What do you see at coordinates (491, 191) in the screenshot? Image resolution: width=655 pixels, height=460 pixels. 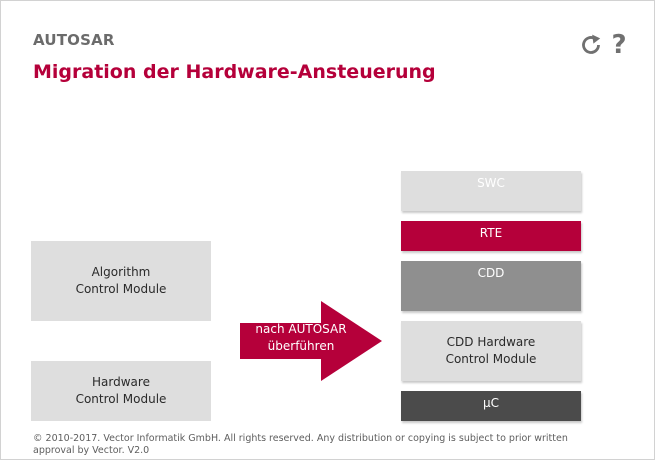 I see `swc-layer: SWC` at bounding box center [491, 191].